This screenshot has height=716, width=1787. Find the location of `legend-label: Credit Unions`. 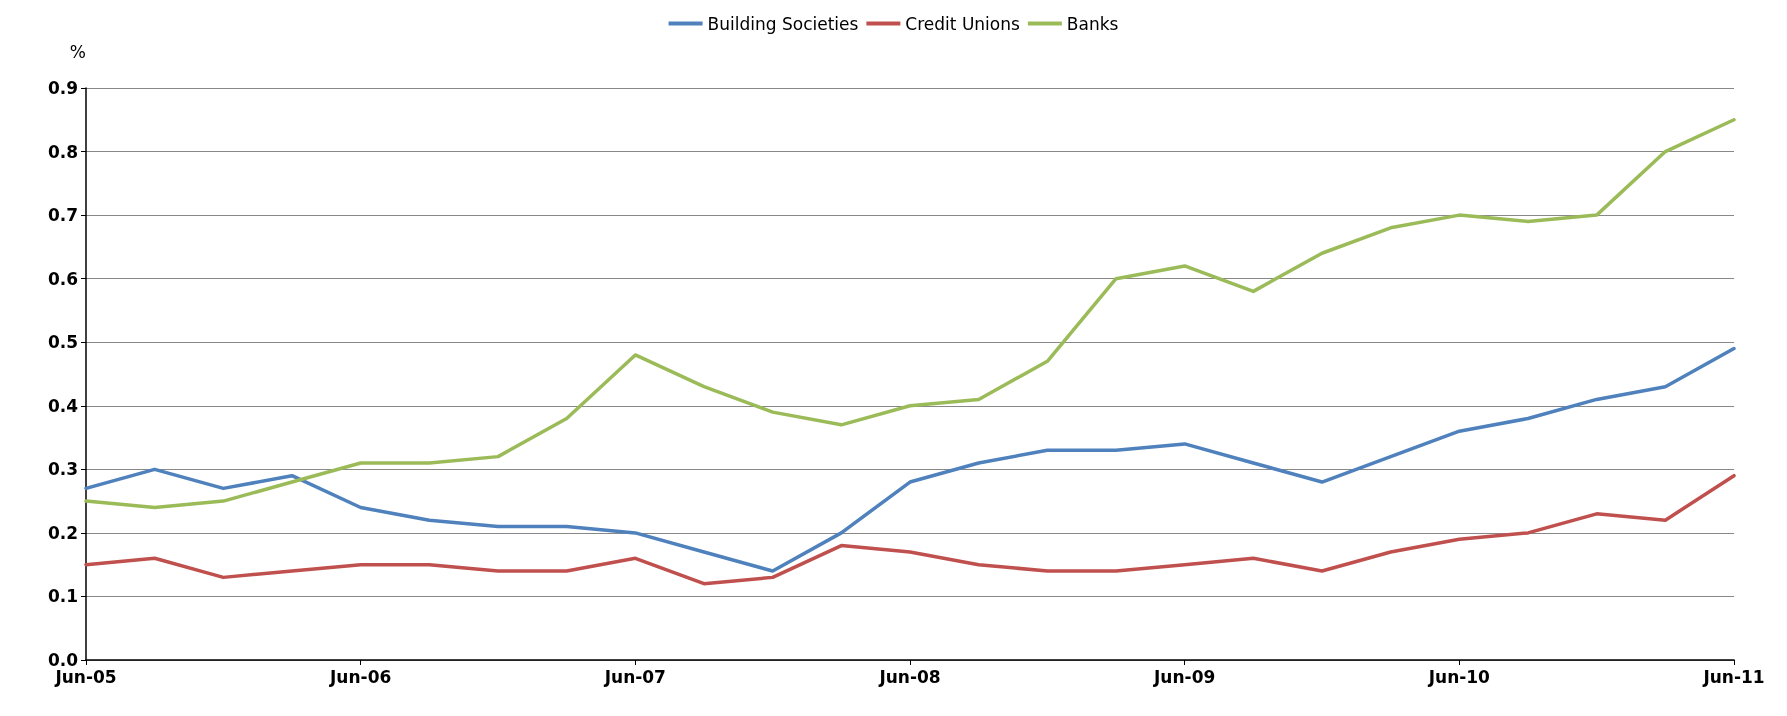

legend-label: Credit Unions is located at coordinates (963, 23).